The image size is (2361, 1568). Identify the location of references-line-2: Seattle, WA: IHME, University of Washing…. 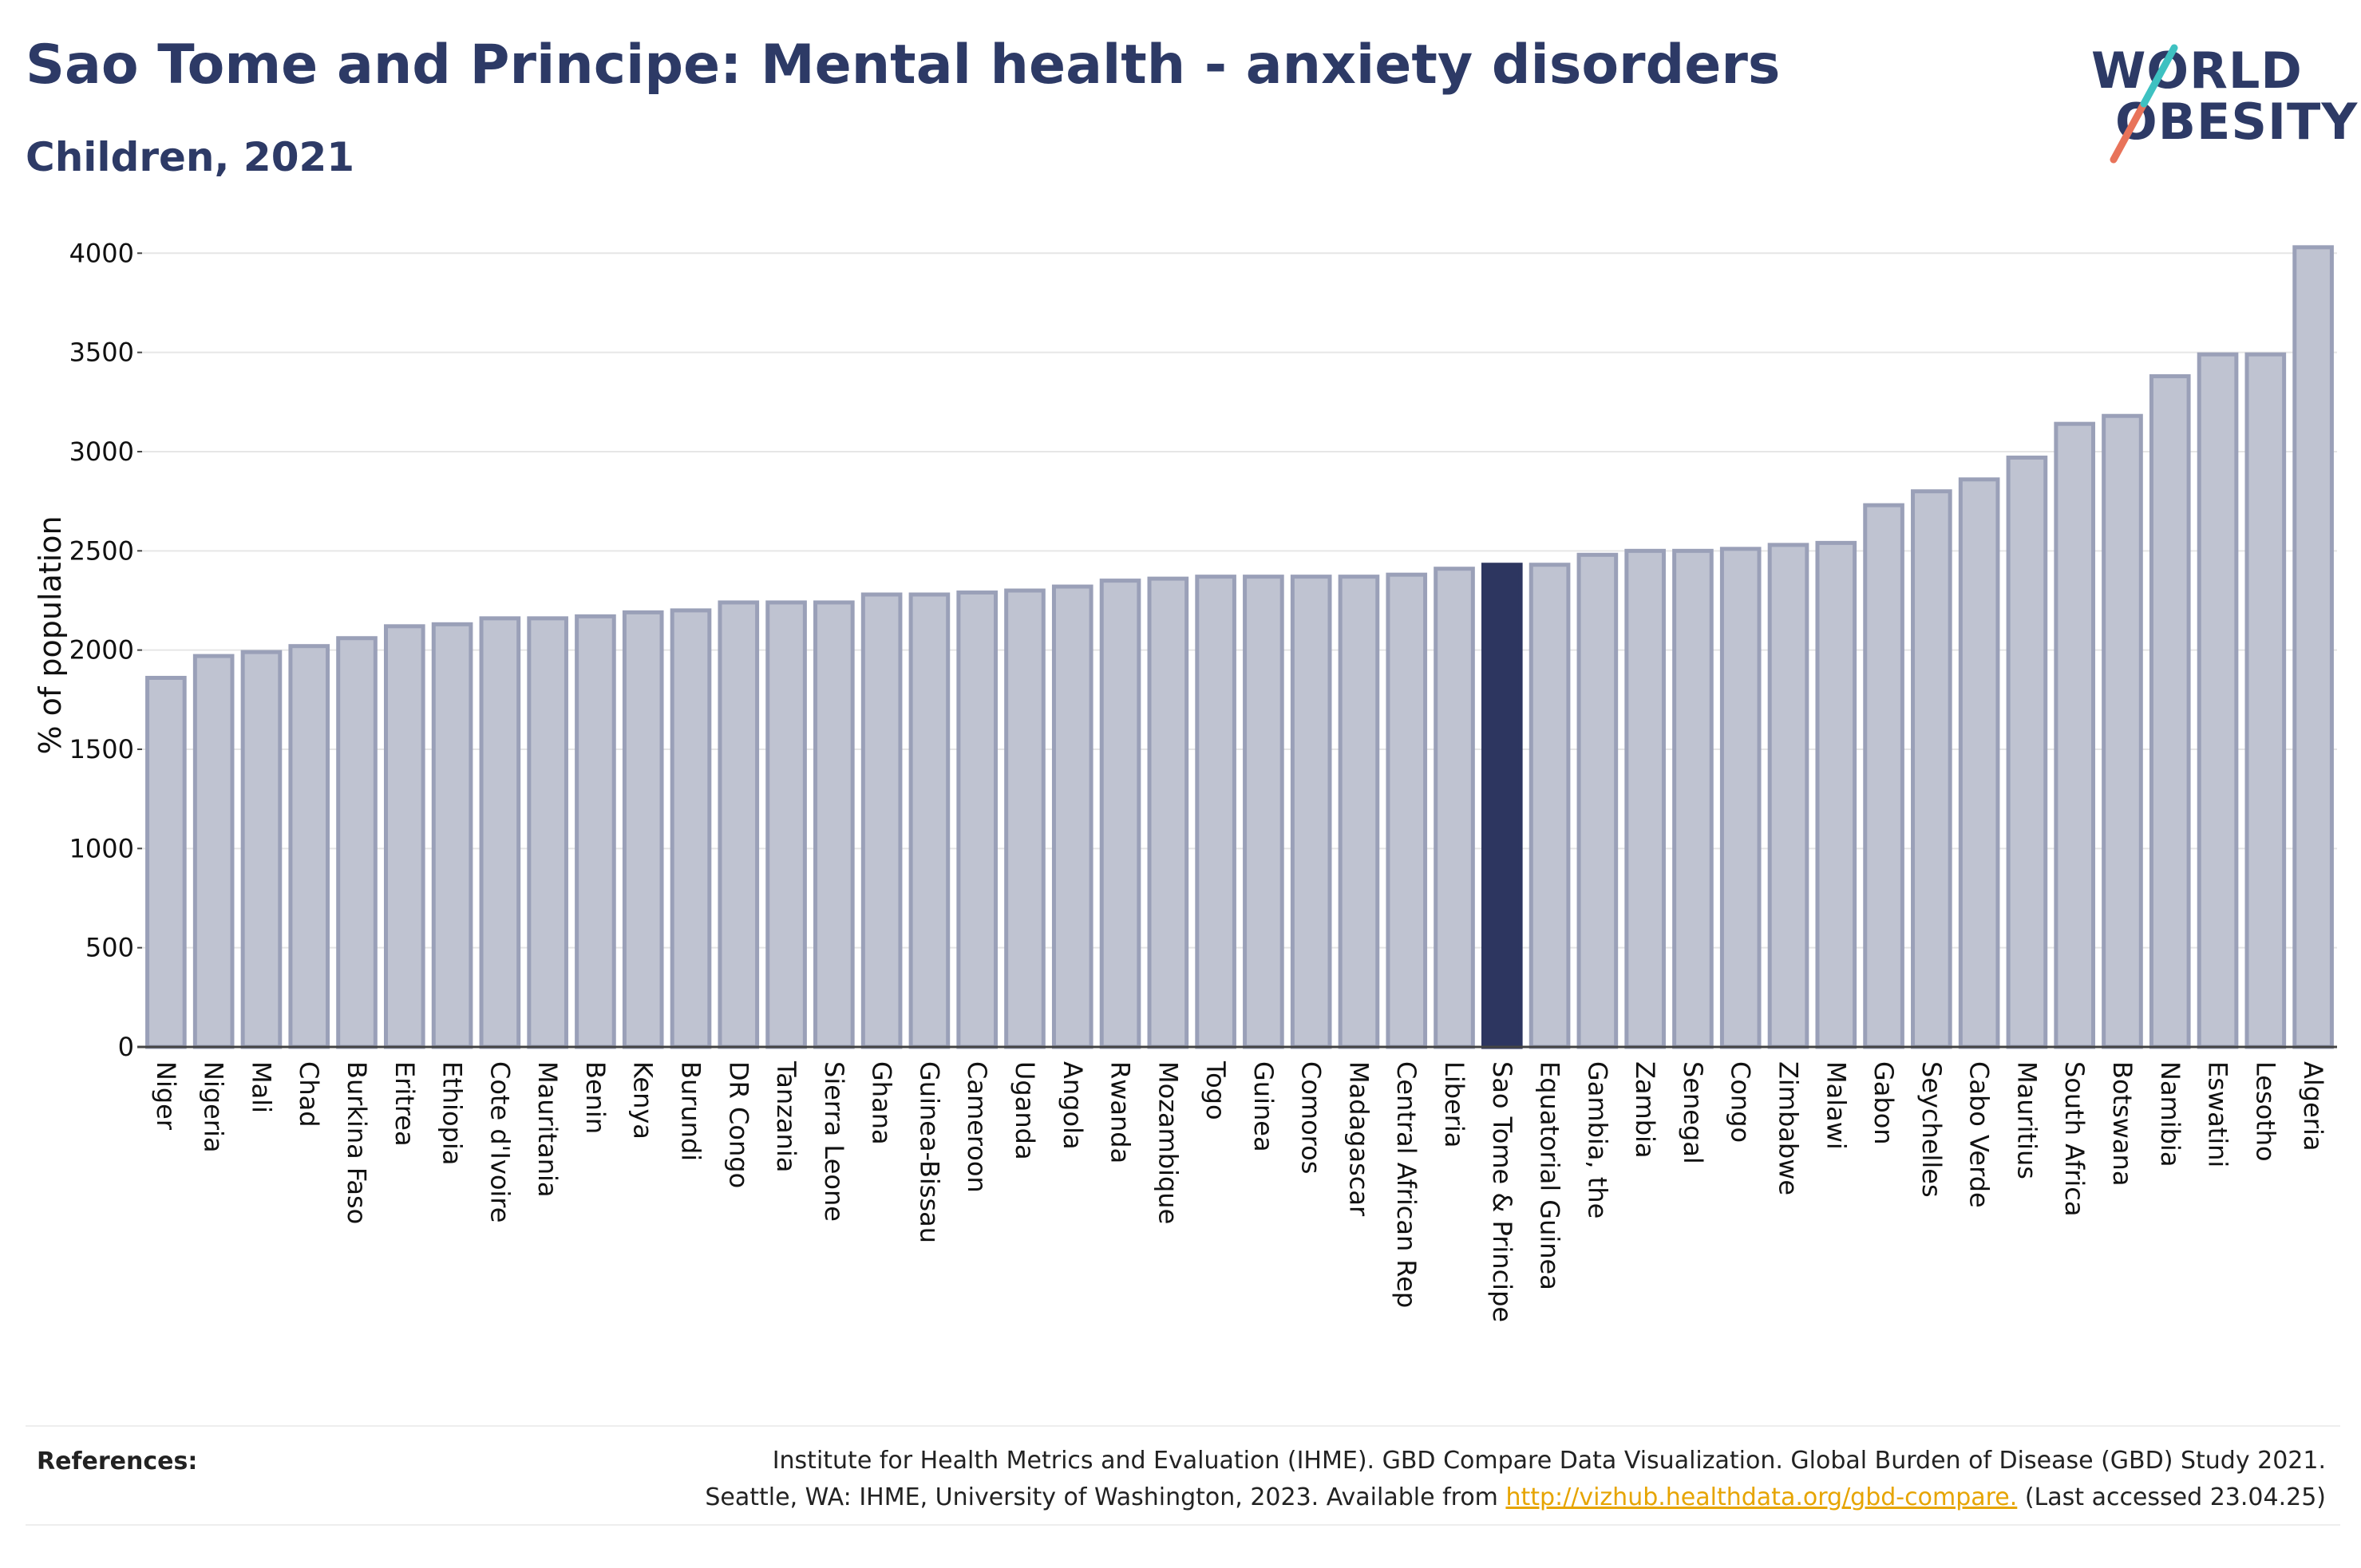
(1515, 1497).